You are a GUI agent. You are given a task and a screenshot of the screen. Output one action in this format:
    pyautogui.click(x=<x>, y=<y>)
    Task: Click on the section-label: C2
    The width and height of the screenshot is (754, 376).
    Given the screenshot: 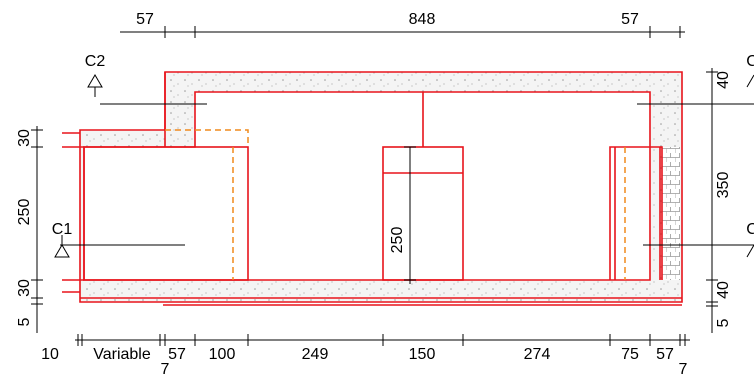 What is the action you would take?
    pyautogui.click(x=95, y=61)
    